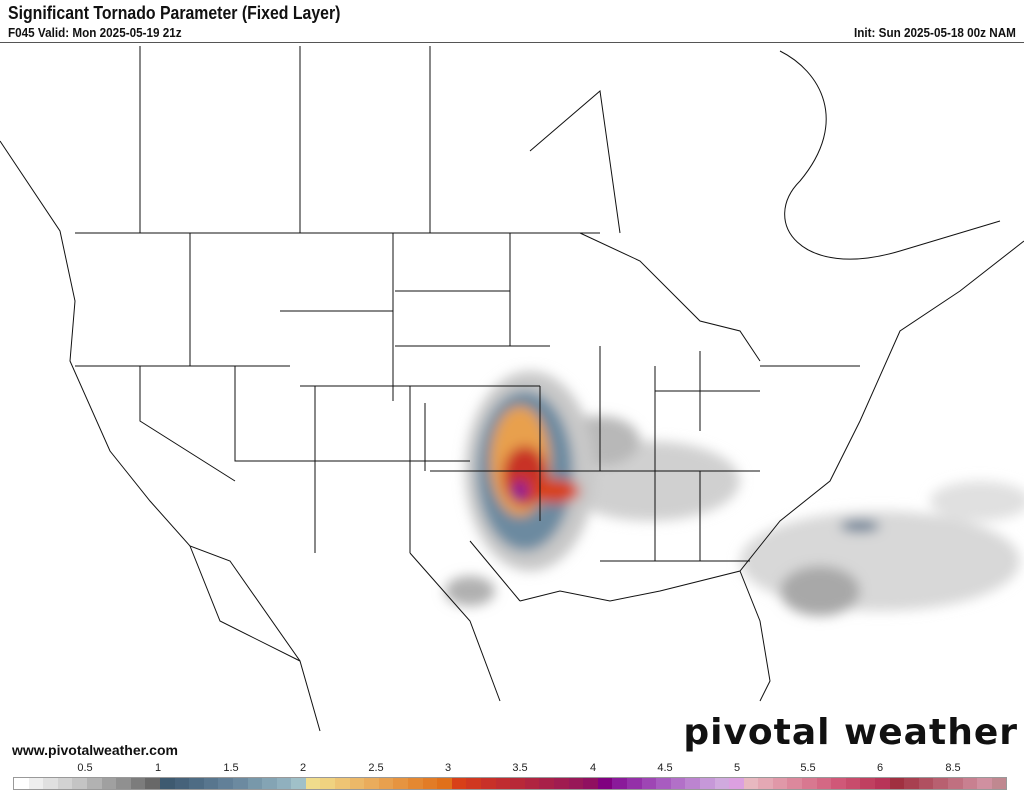  Describe the element at coordinates (665, 768) in the screenshot. I see `colorbar-label: 4.5` at that location.